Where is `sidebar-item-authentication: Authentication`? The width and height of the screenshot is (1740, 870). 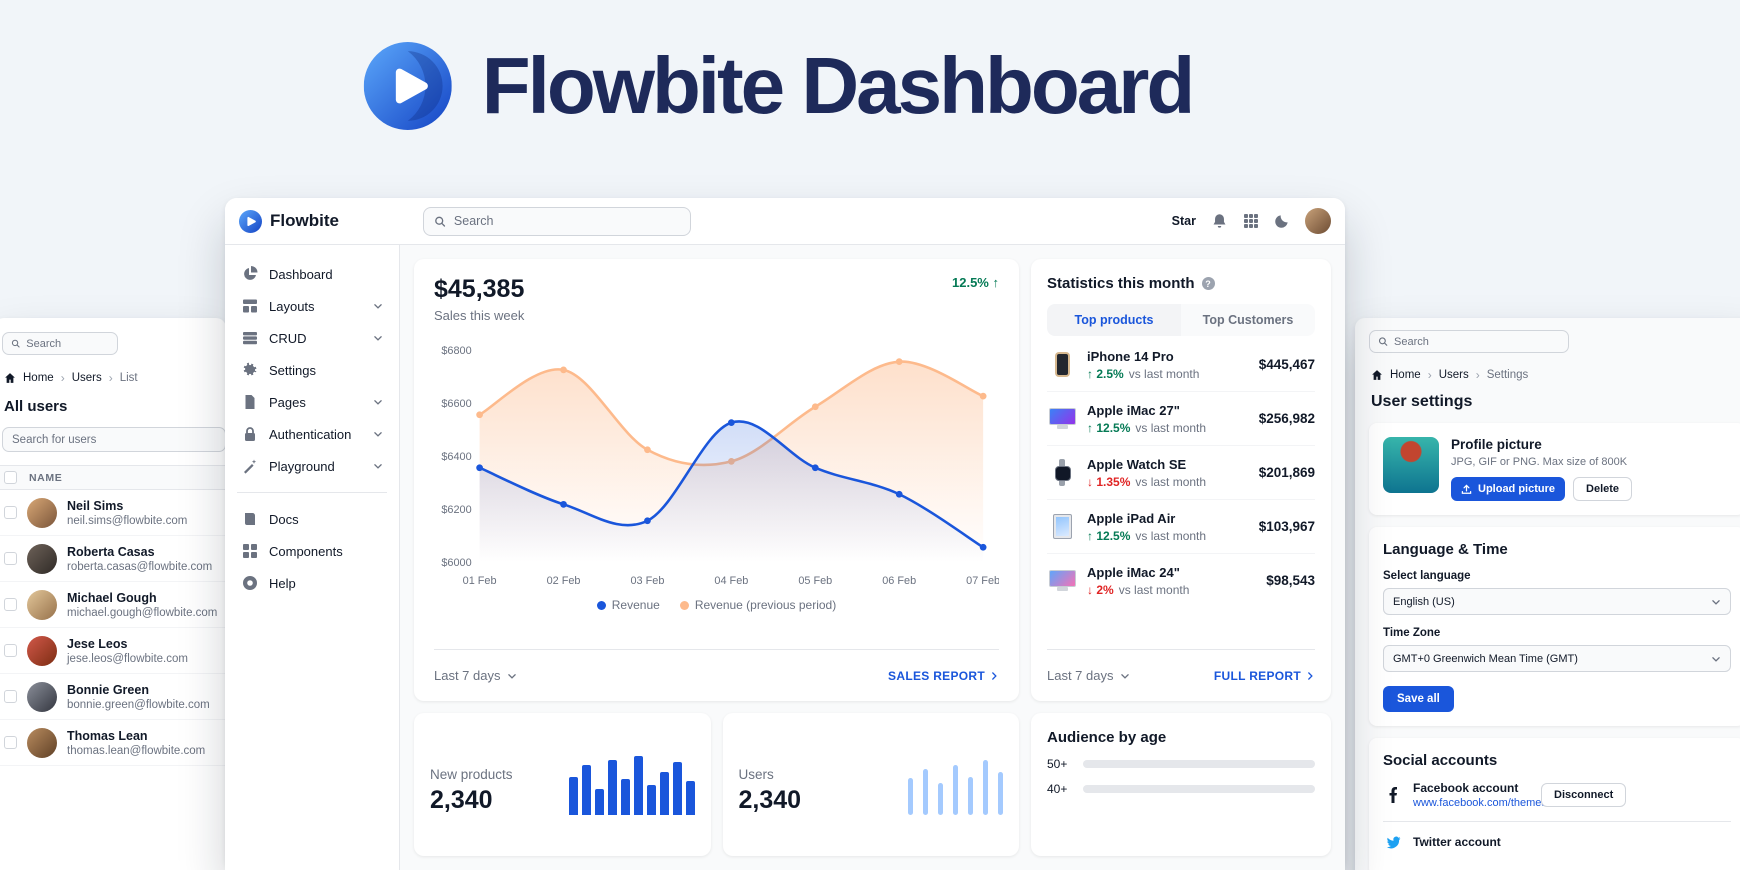 sidebar-item-authentication: Authentication is located at coordinates (312, 434).